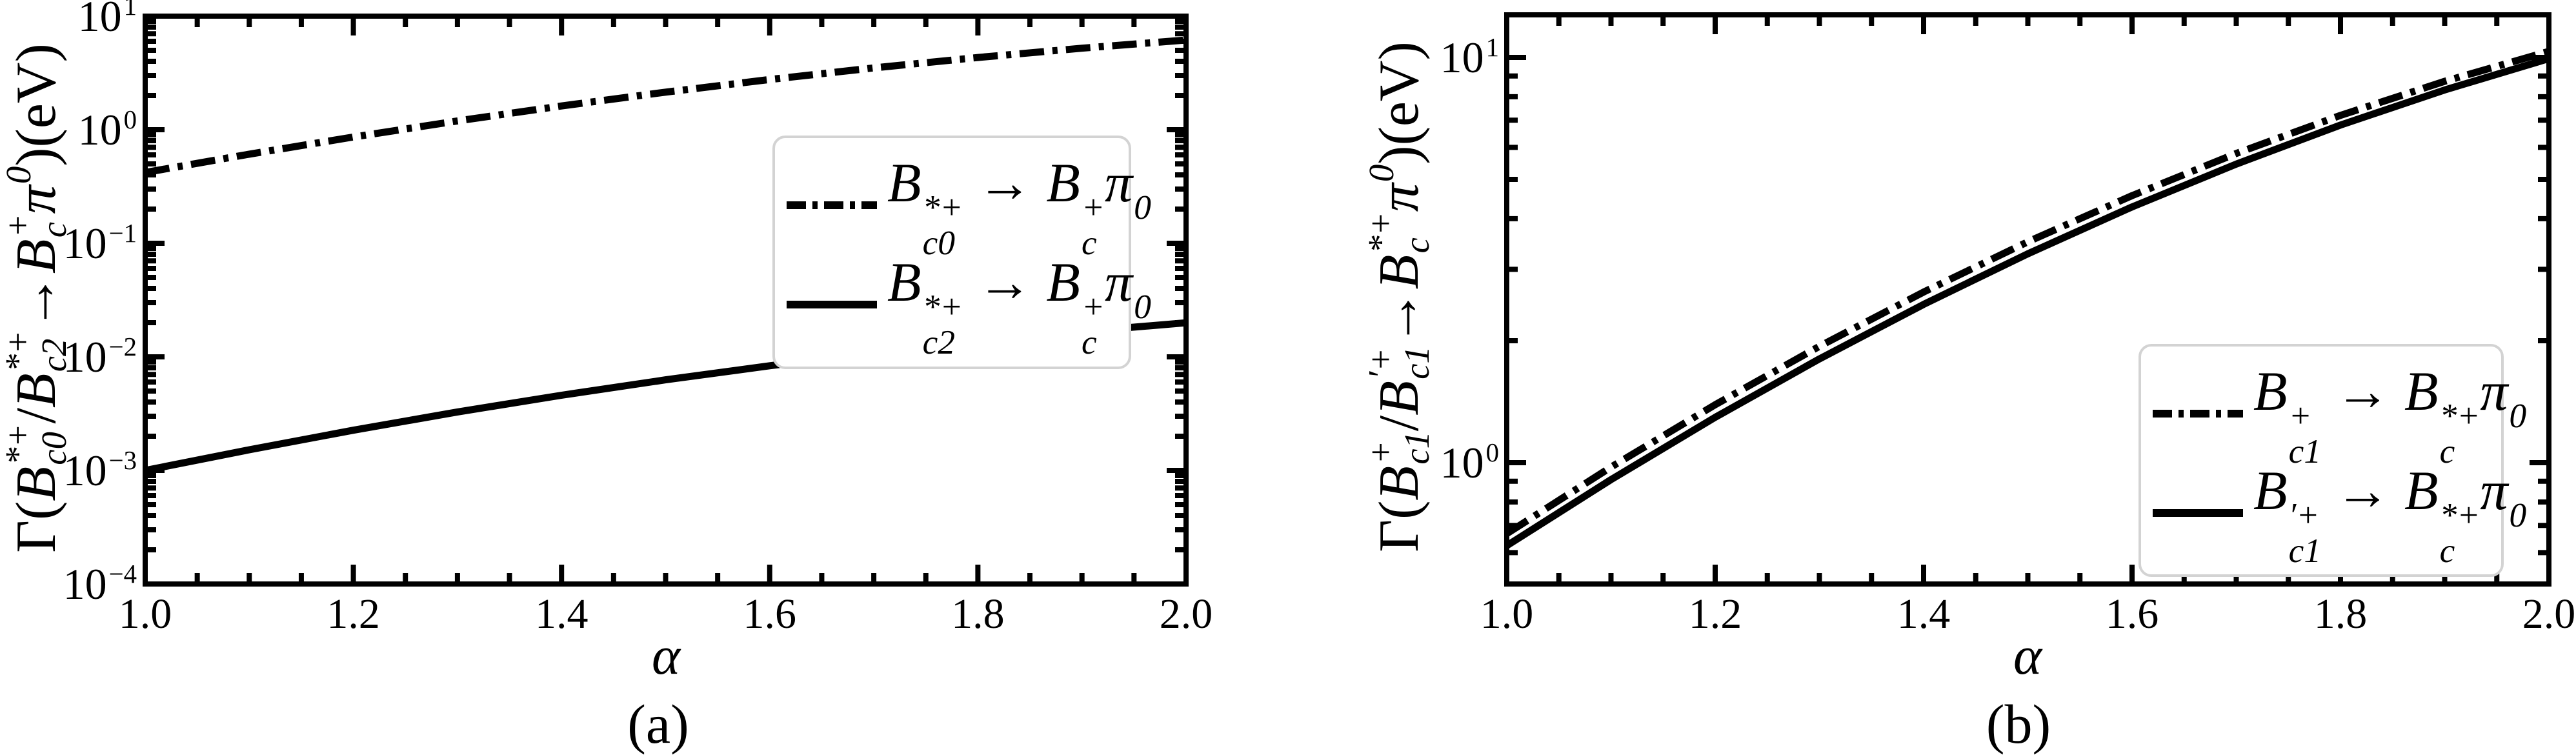  Describe the element at coordinates (37, 298) in the screenshot. I see `y-axis-label-a: Γ(B *+ c0/B *+ c2 → B + c π 0)(eV)` at that location.